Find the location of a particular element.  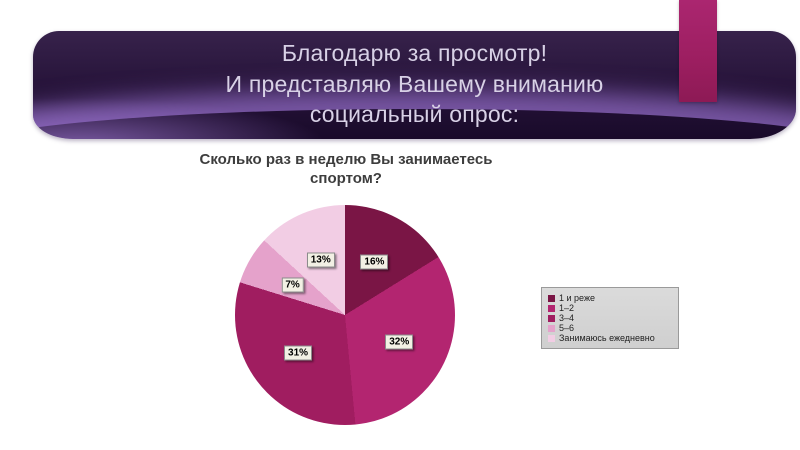

legend-label: Занимаюсь ежедневно is located at coordinates (607, 338).